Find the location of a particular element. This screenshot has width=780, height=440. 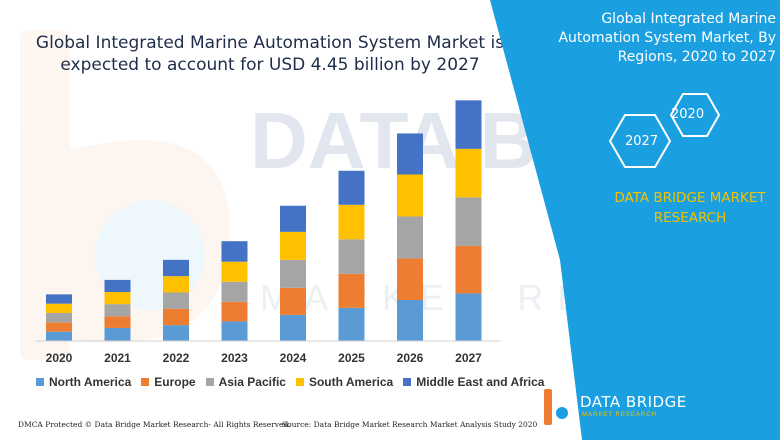

legend-item: Middle East and Africa is located at coordinates (473, 382).